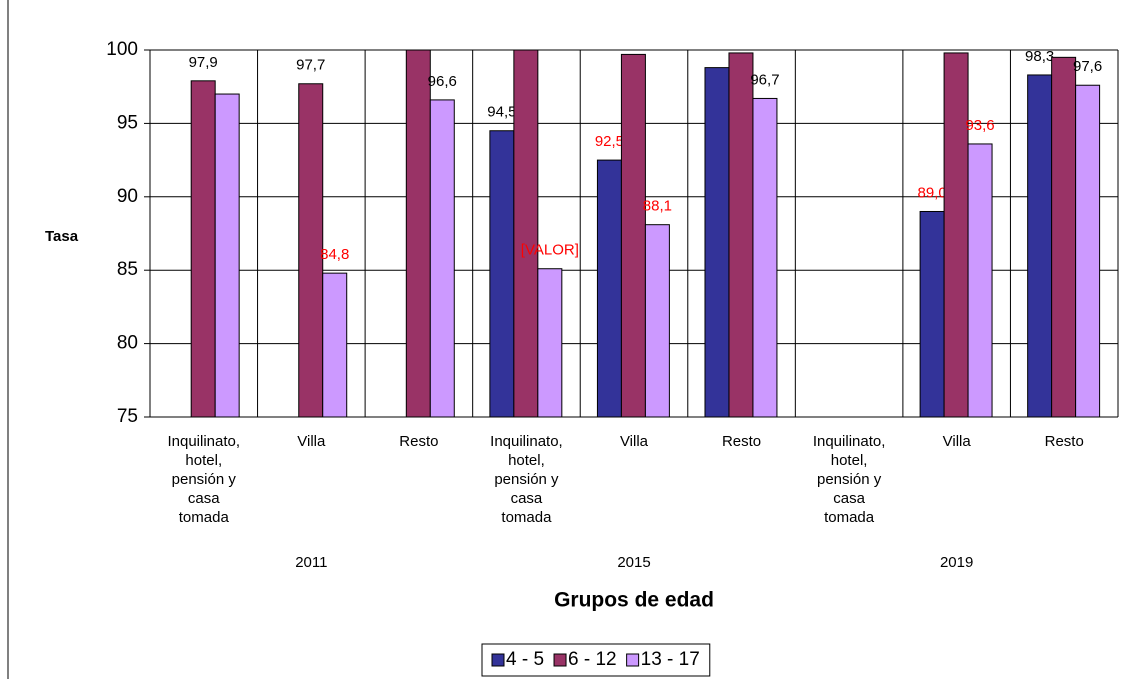 Image resolution: width=1130 pixels, height=679 pixels. Describe the element at coordinates (127, 343) in the screenshot. I see `y-tick-label: 80` at that location.